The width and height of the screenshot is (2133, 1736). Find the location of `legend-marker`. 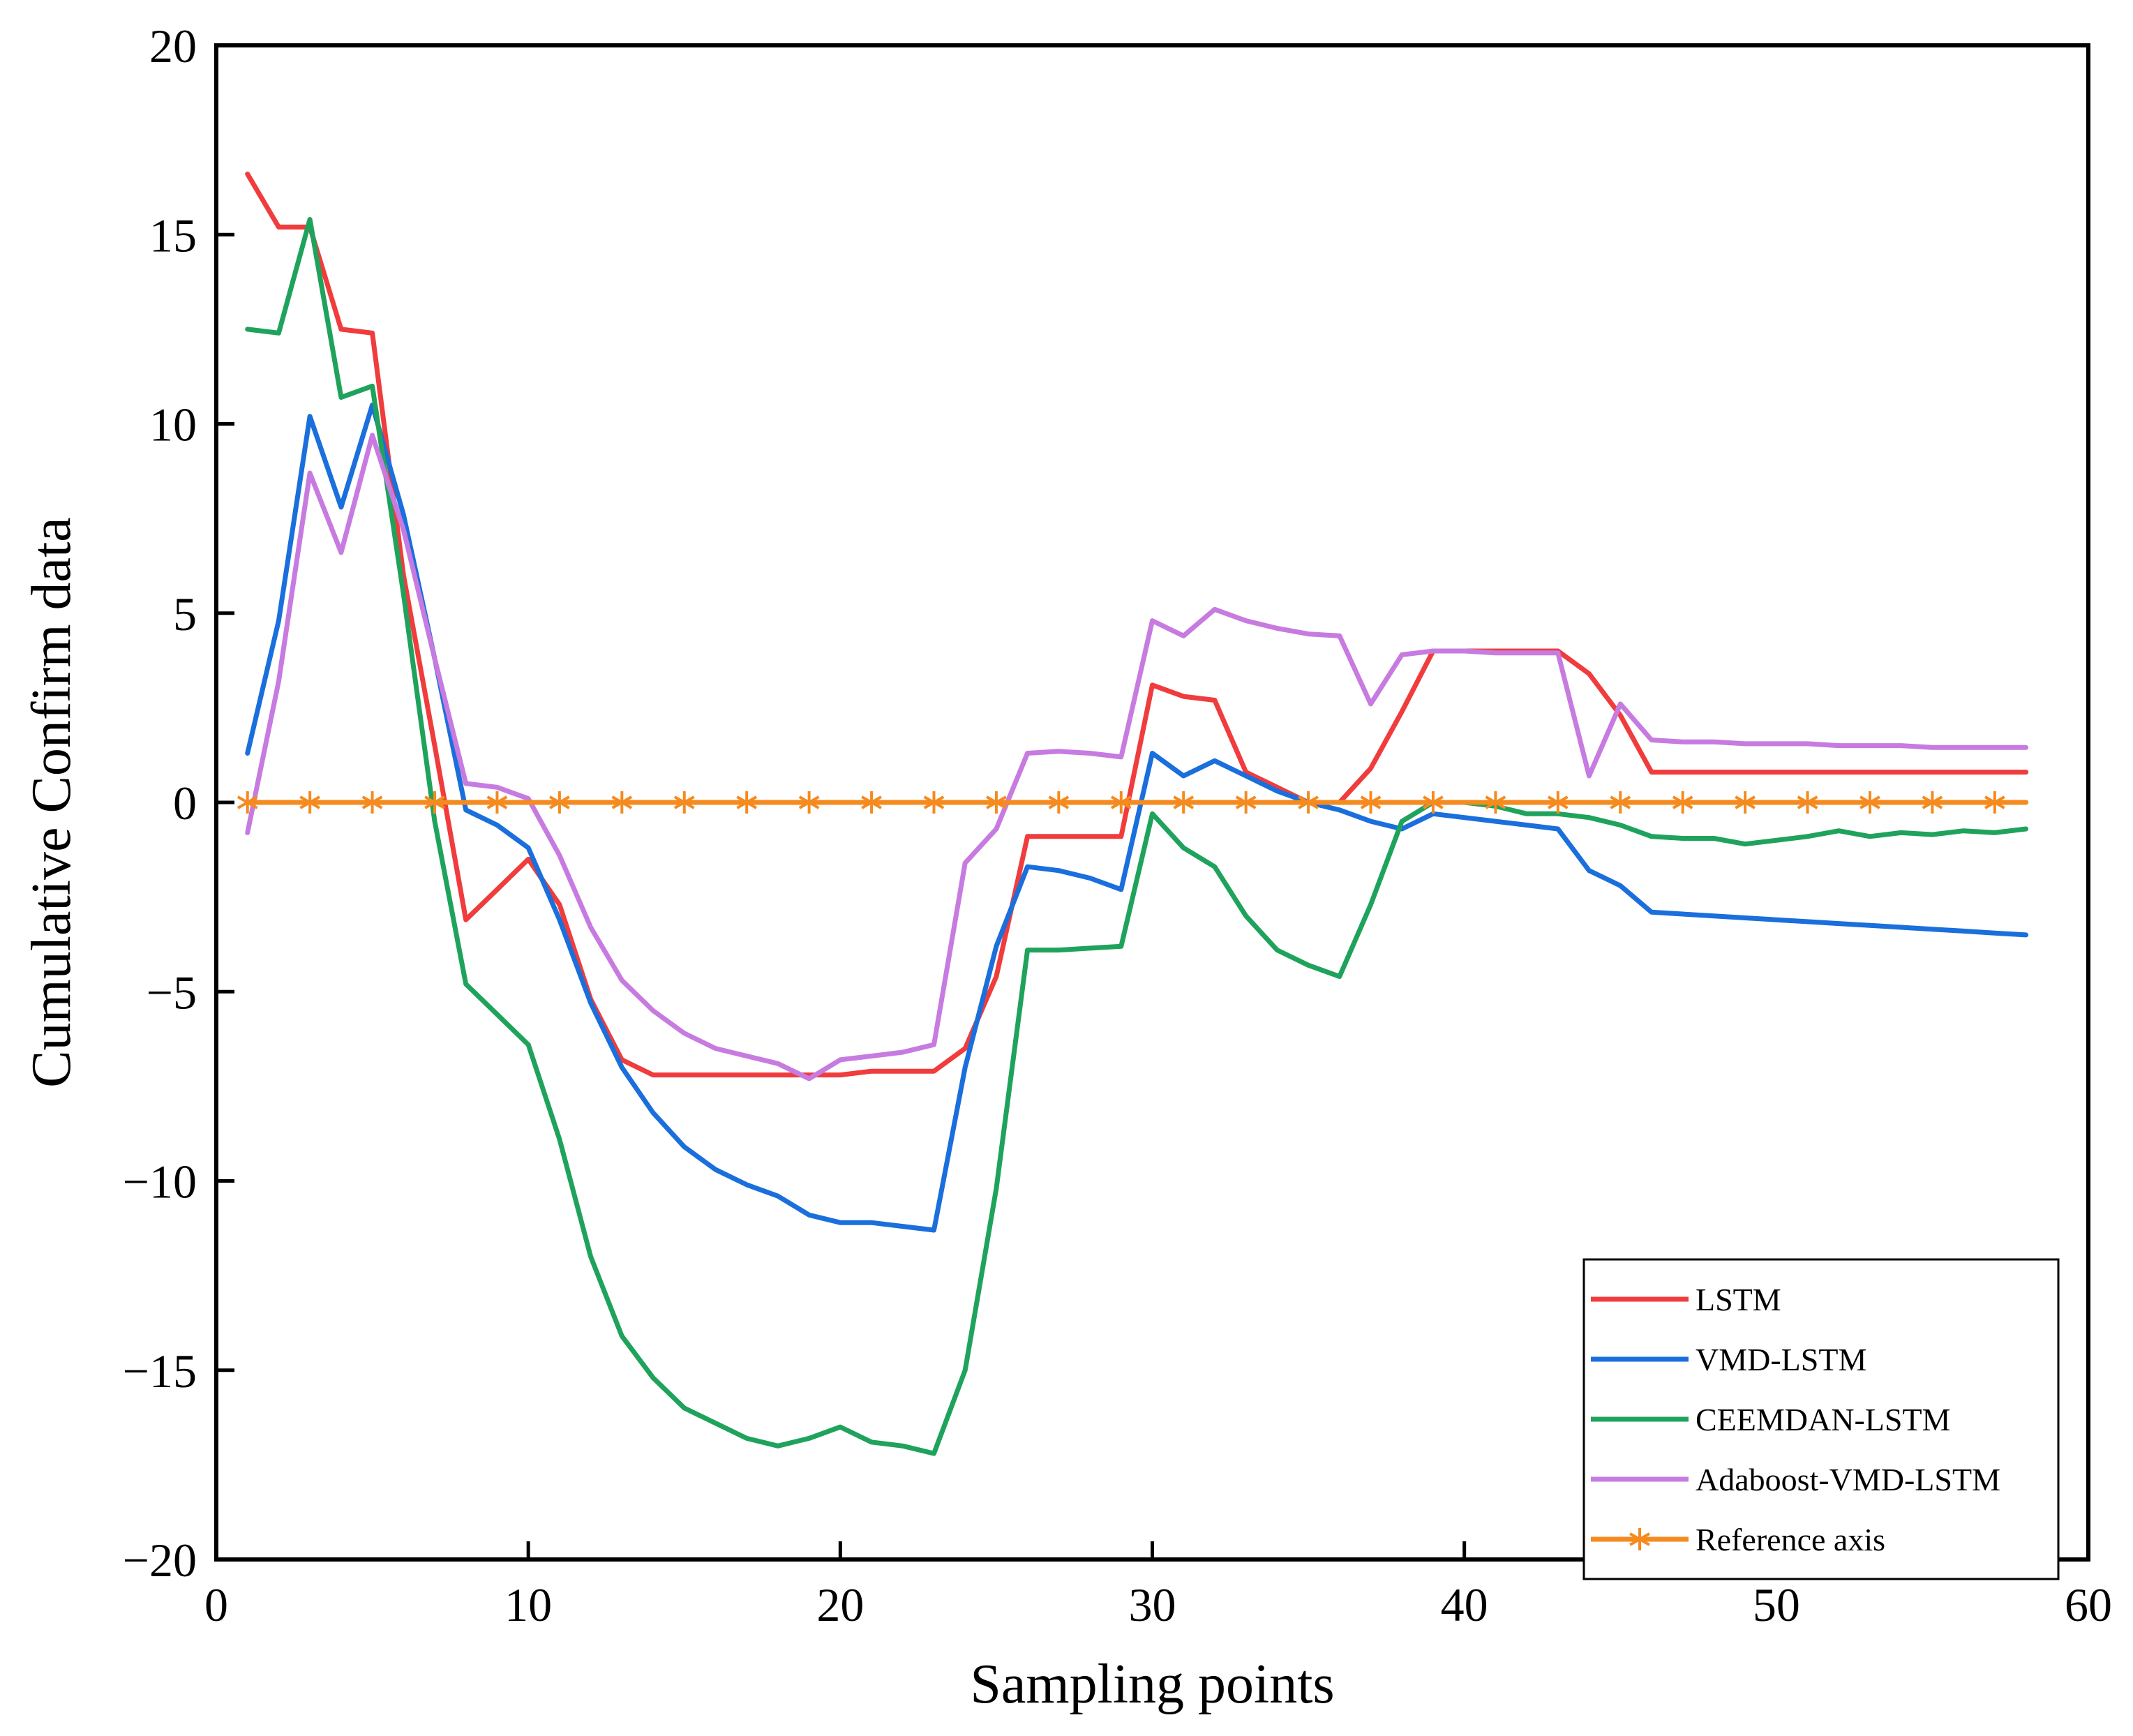

legend-marker is located at coordinates (1639, 1539).